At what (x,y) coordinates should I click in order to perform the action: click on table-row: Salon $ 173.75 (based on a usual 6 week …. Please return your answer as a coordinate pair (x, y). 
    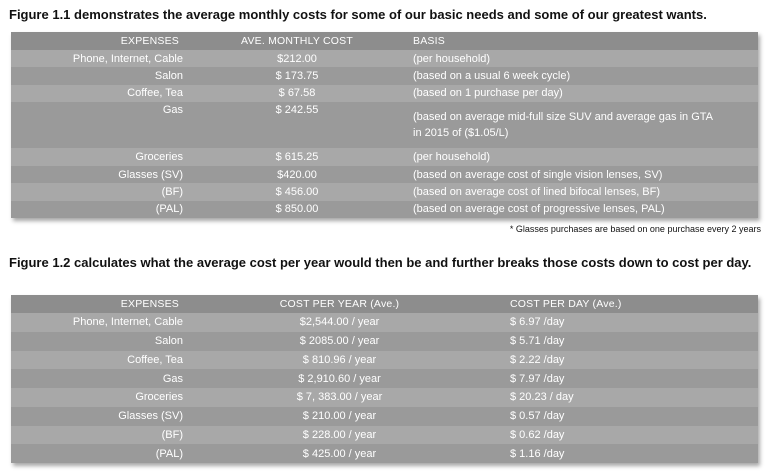
    Looking at the image, I should click on (384, 76).